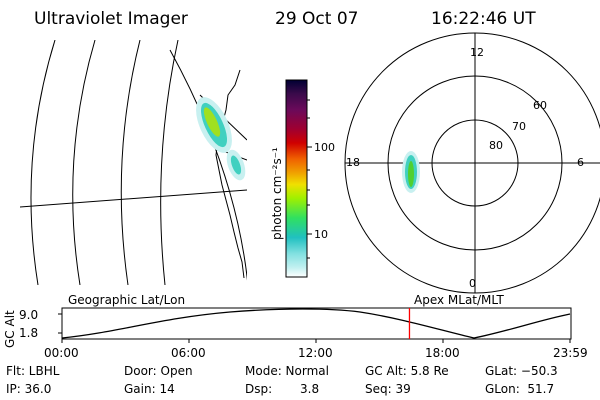 Image resolution: width=600 pixels, height=400 pixels. Describe the element at coordinates (459, 300) in the screenshot. I see `timeline-right-title: Apex MLat/MLT` at that location.